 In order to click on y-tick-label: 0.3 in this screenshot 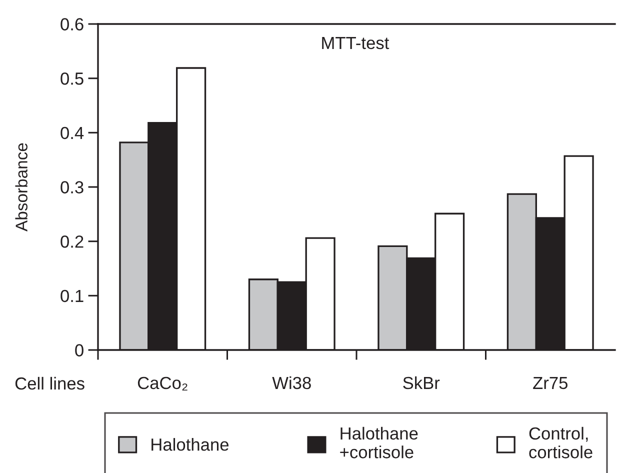, I will do `click(72, 187)`.